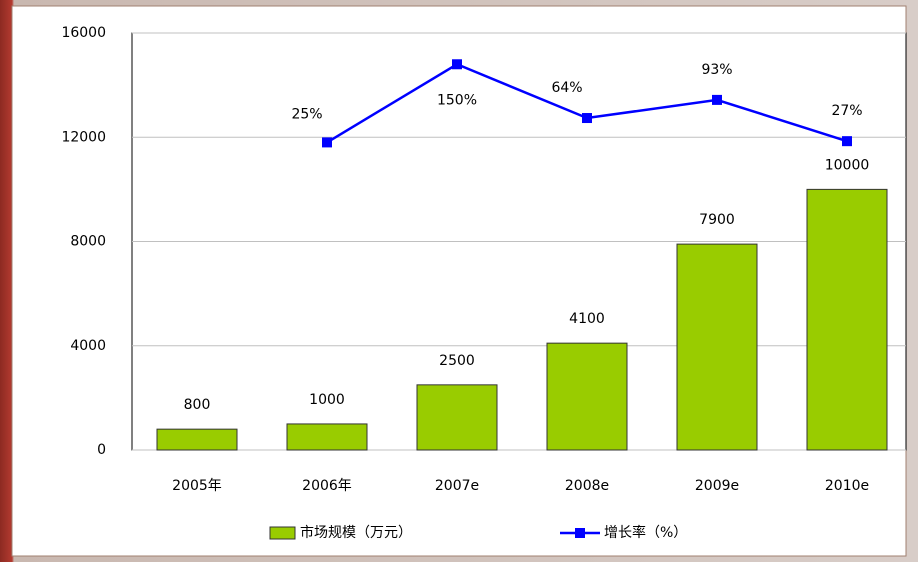 The image size is (918, 562). I want to click on data-label: 2500, so click(457, 361).